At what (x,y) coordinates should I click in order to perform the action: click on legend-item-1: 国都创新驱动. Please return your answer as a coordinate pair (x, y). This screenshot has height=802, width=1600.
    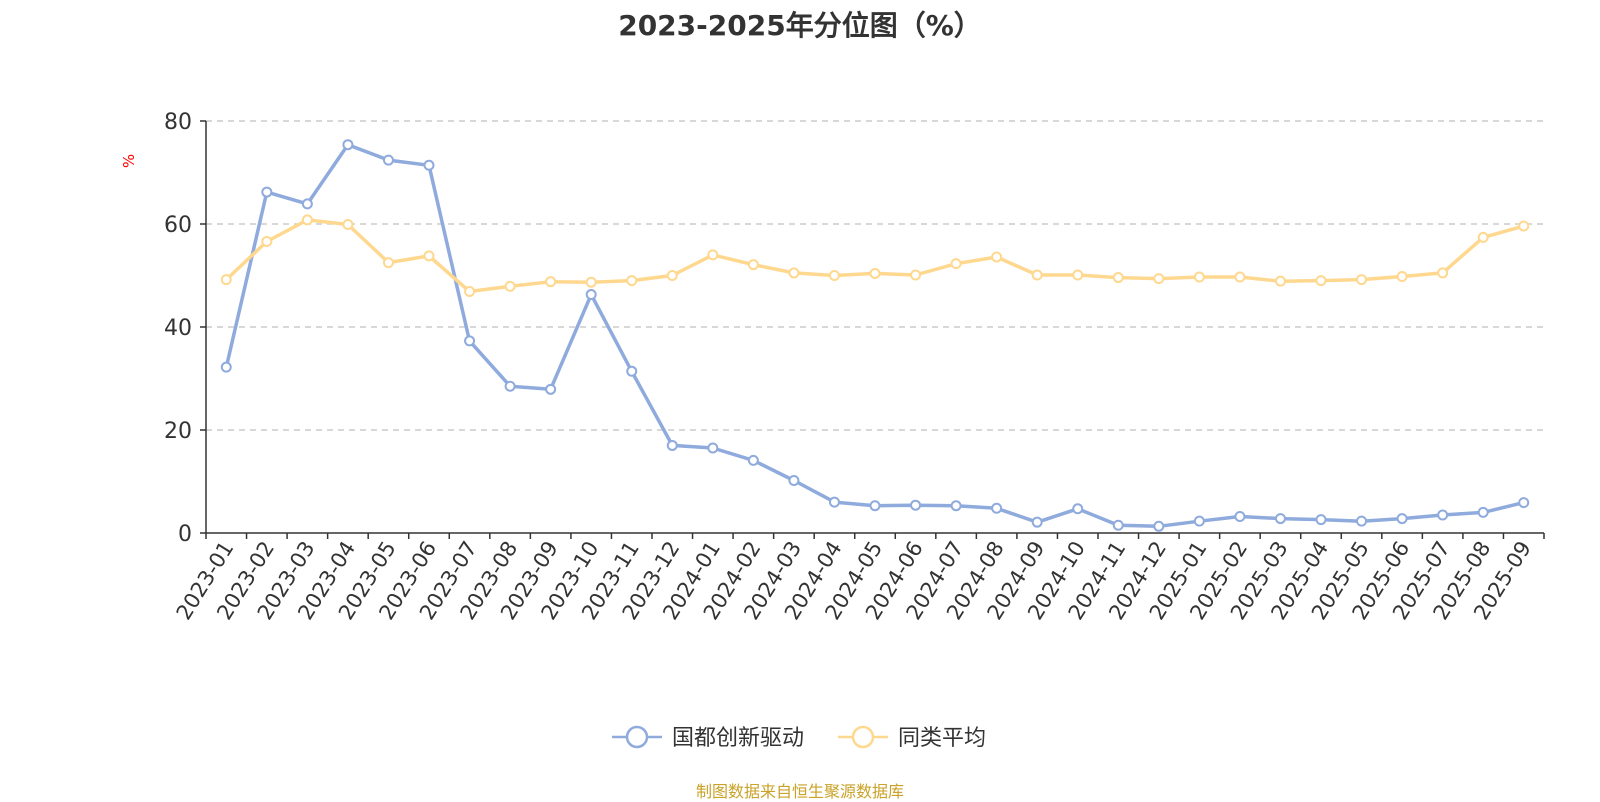
    Looking at the image, I should click on (708, 738).